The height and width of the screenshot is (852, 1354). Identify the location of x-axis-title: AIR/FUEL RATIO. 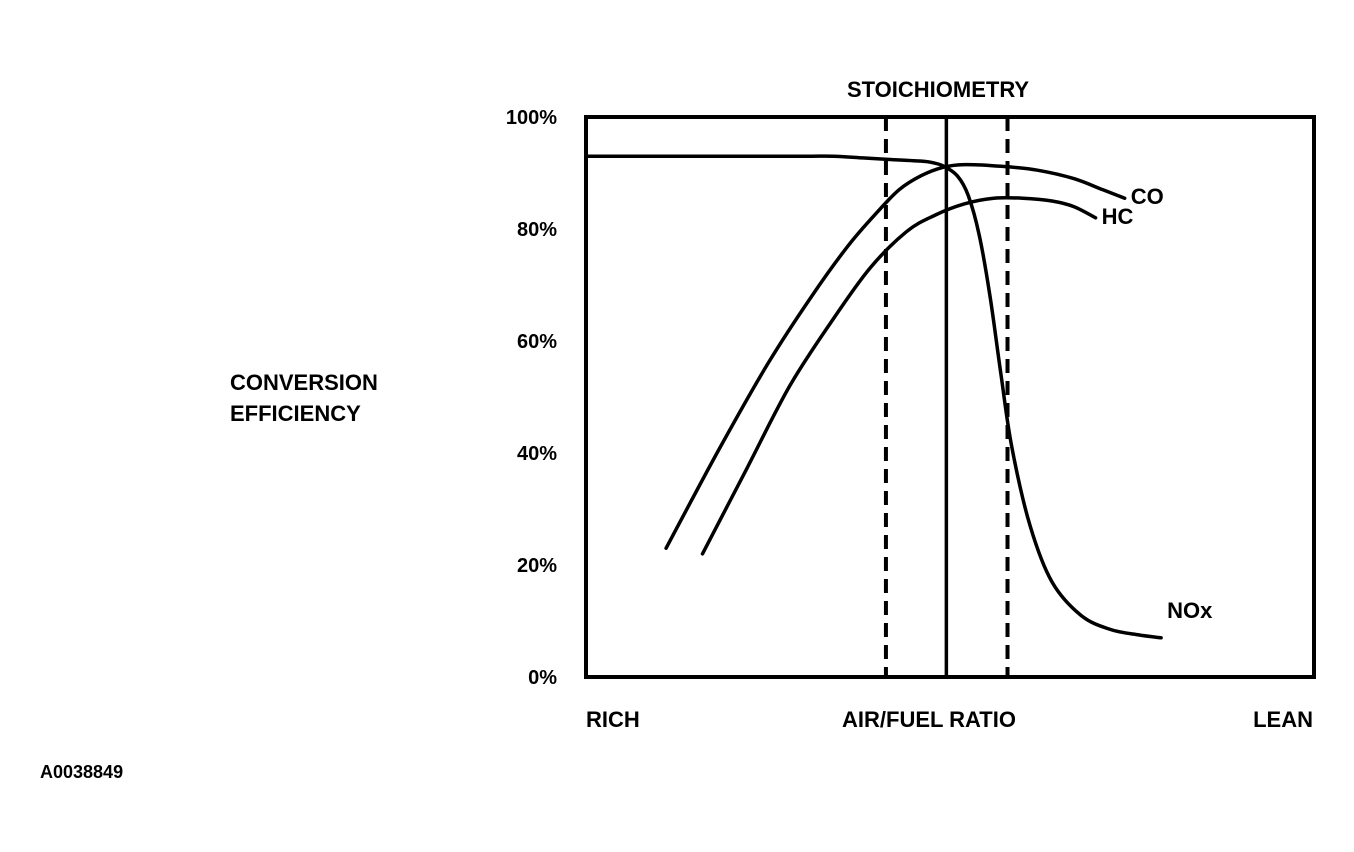
(929, 719).